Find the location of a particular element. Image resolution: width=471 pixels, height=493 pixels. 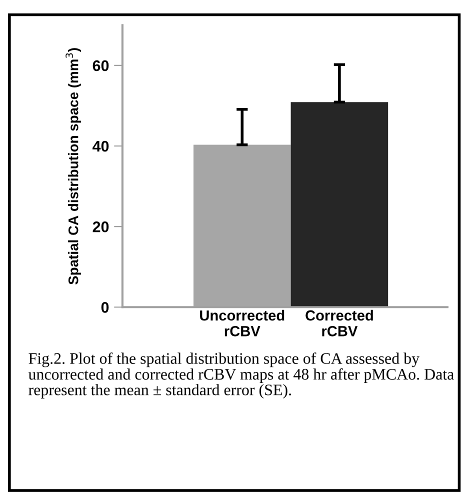

caption: Fig.2. Plot of the spatial distribution space of CA assessed by uncorrected and corrected rCBV maps at 48 hr after pMCAo. Data represent the mean ± standard error (SE). is located at coordinates (241, 375).